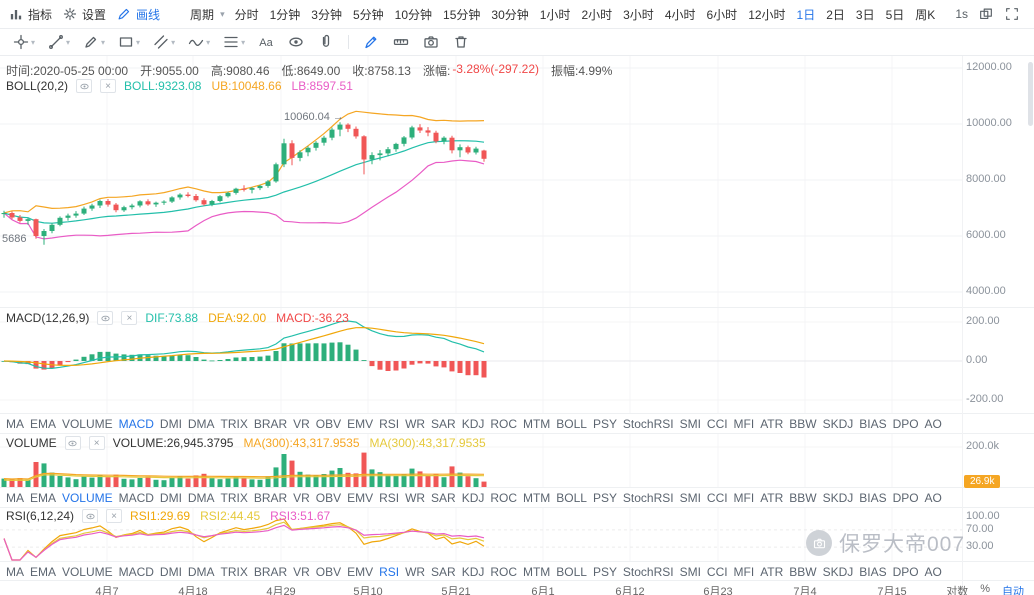 This screenshot has height=595, width=1034. I want to click on tick-speed-label: 1s, so click(961, 14).